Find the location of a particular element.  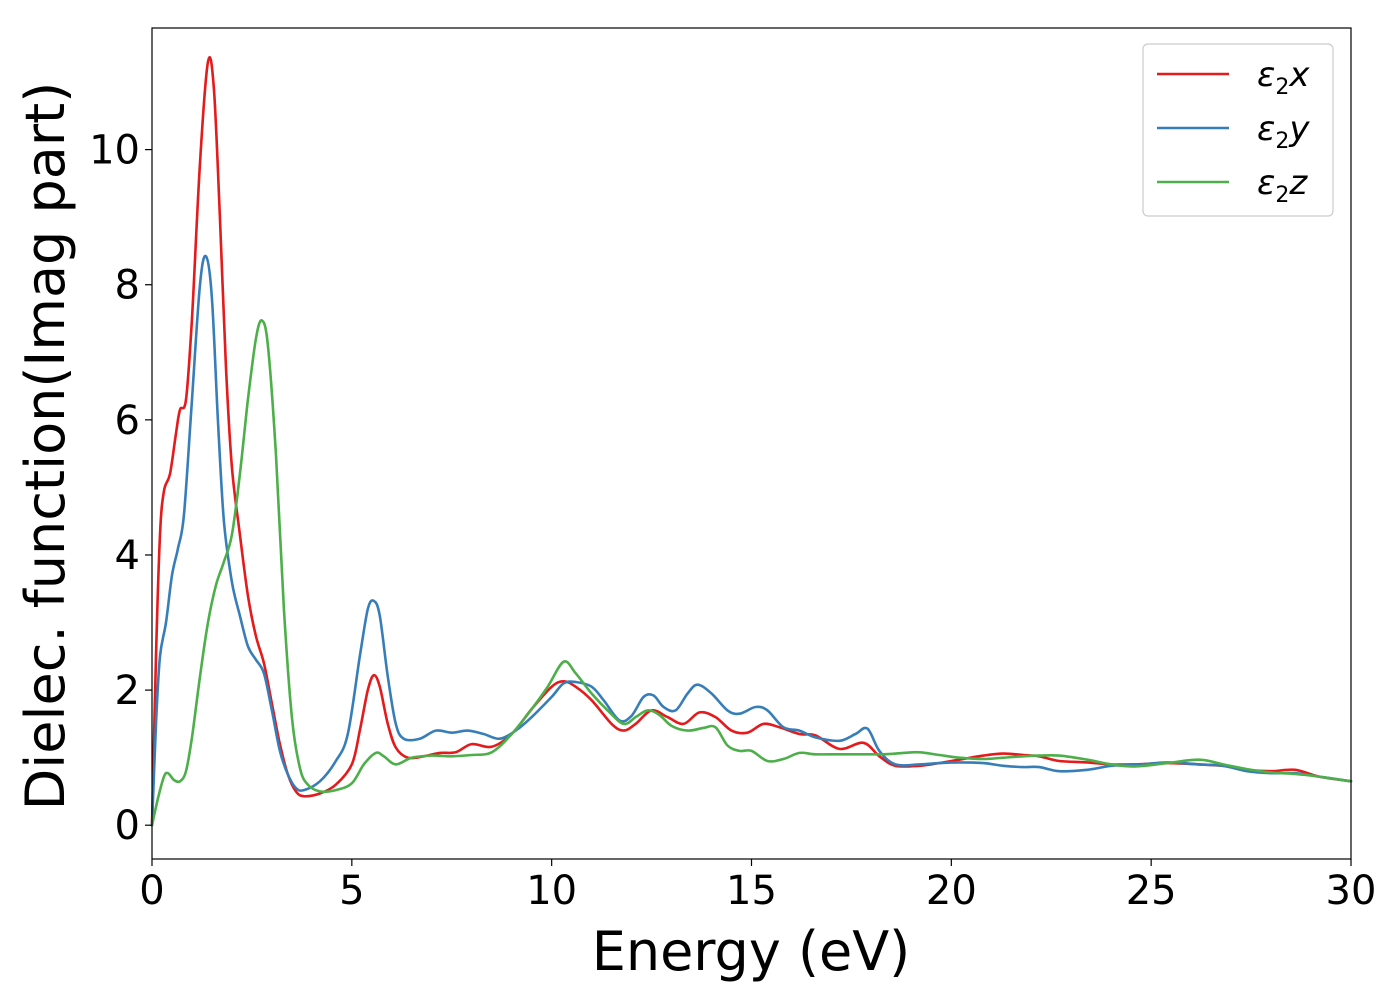

x-tick-label: 25 is located at coordinates (1151, 891).